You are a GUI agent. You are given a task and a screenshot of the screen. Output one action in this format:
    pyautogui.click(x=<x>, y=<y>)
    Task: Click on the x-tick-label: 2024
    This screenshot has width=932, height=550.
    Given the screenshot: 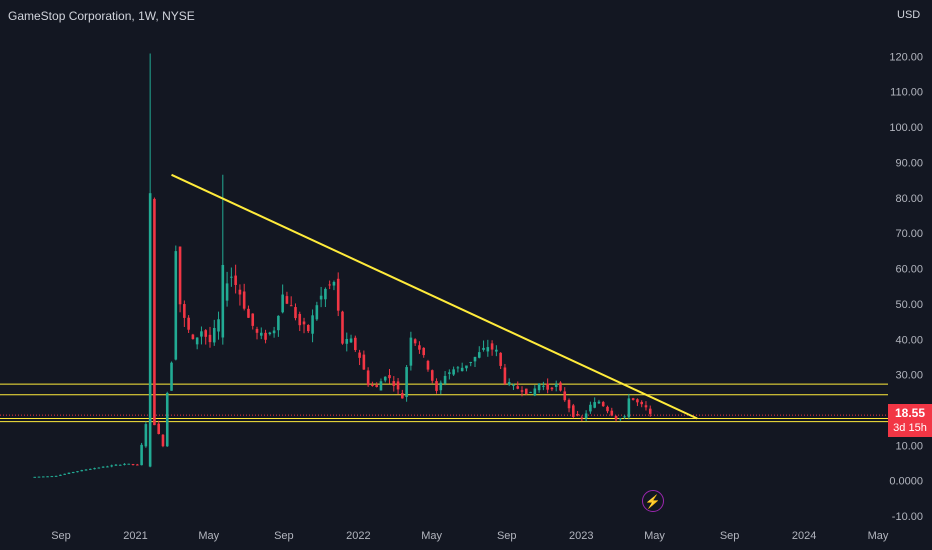 What is the action you would take?
    pyautogui.click(x=804, y=536)
    